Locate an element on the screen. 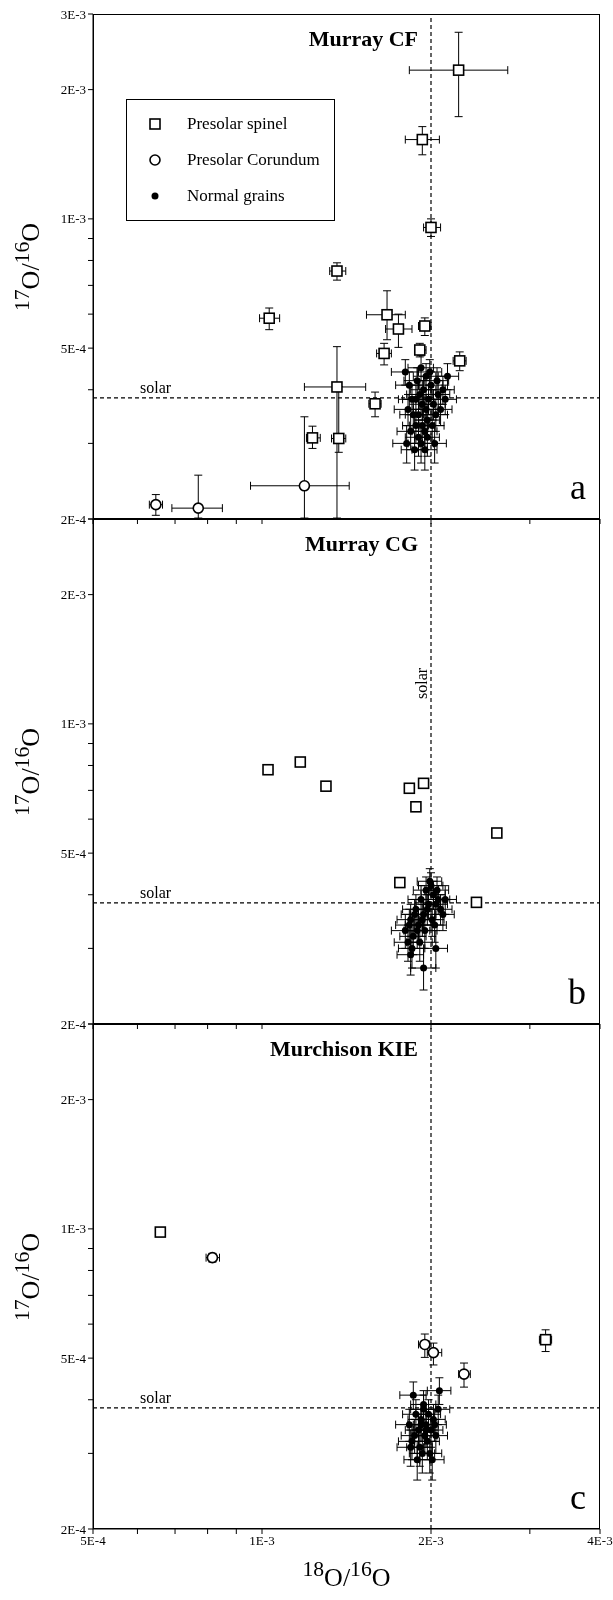 The width and height of the screenshot is (613, 1600). text: Murchison KIE is located at coordinates (343, 1049).